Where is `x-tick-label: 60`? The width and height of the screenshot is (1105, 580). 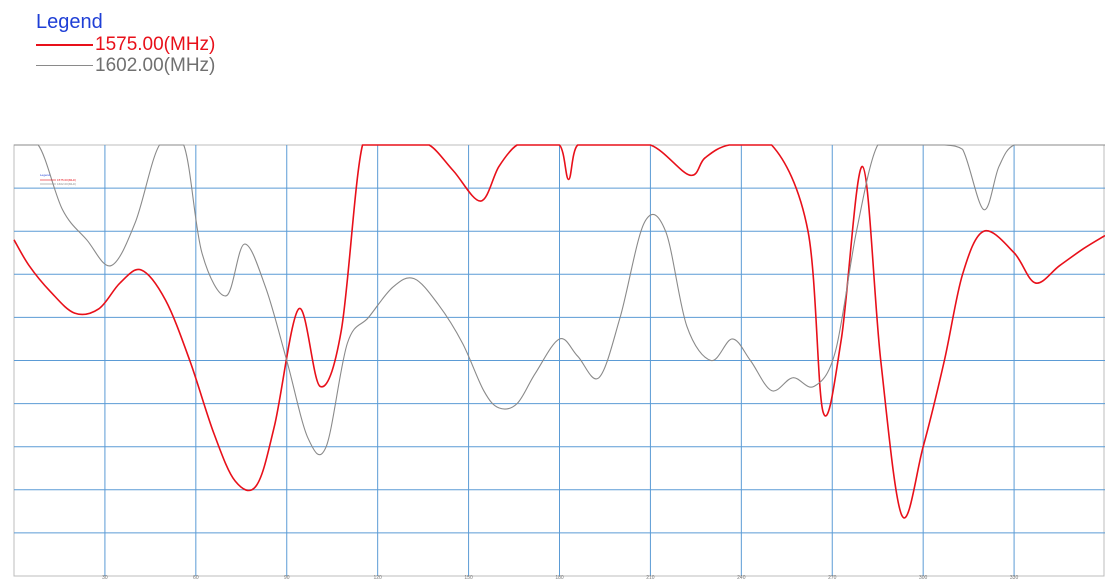
x-tick-label: 60 is located at coordinates (196, 577).